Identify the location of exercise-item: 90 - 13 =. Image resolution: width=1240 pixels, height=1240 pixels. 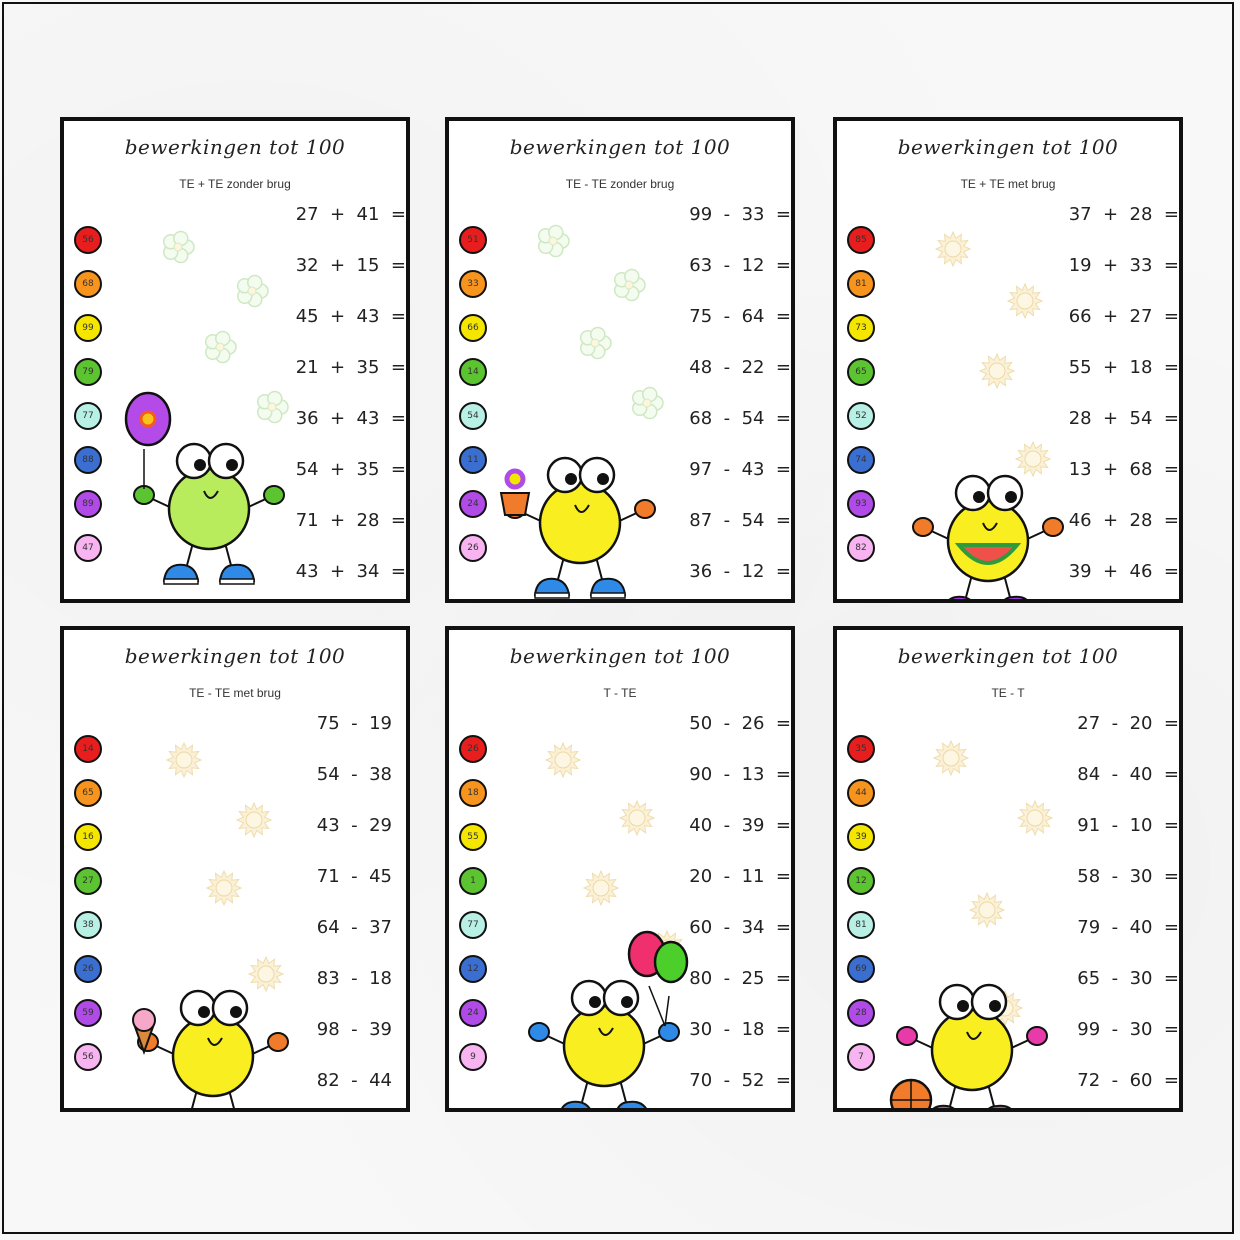
(740, 774).